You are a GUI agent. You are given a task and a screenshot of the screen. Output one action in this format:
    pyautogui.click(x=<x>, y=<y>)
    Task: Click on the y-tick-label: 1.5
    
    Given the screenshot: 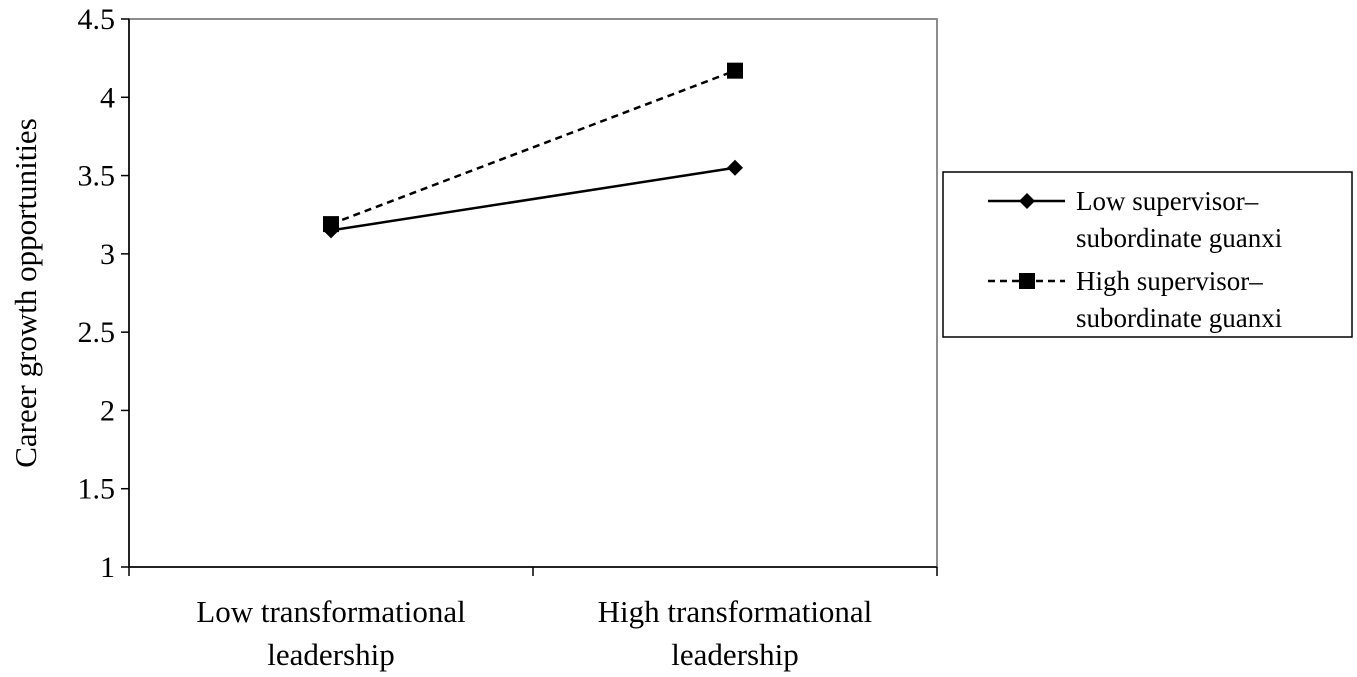 What is the action you would take?
    pyautogui.click(x=97, y=489)
    